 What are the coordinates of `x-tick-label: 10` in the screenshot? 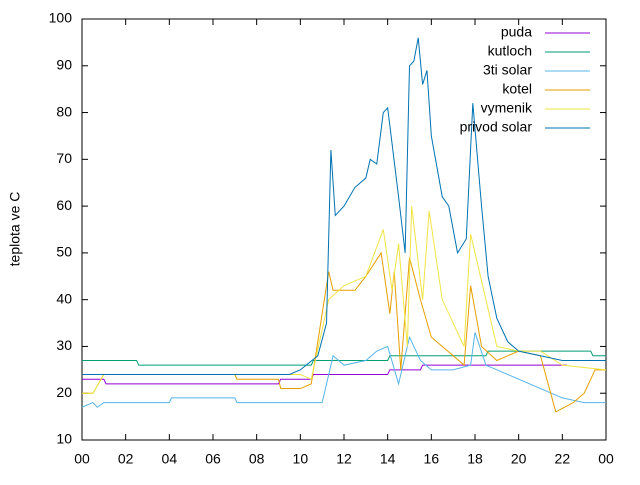 It's located at (301, 459).